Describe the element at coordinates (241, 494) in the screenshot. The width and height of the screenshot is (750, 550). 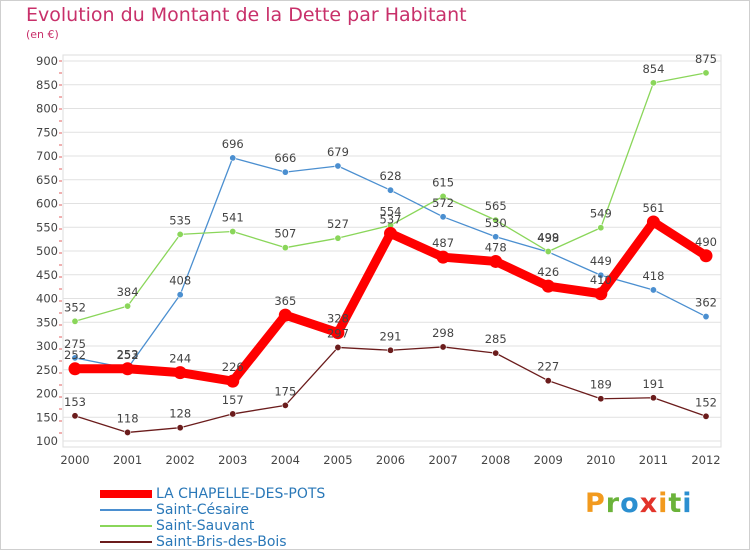
I see `legend-label: LA CHAPELLE-DES-POTS` at that location.